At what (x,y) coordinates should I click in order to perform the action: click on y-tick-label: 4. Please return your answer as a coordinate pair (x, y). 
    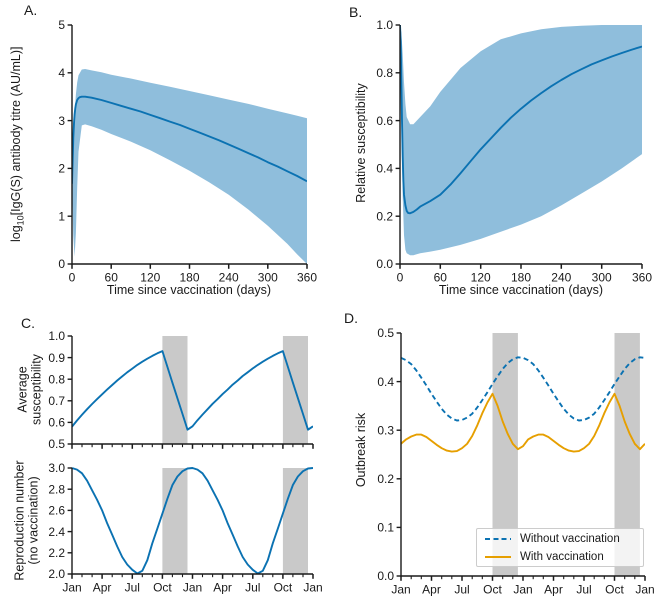
    Looking at the image, I should click on (61, 73).